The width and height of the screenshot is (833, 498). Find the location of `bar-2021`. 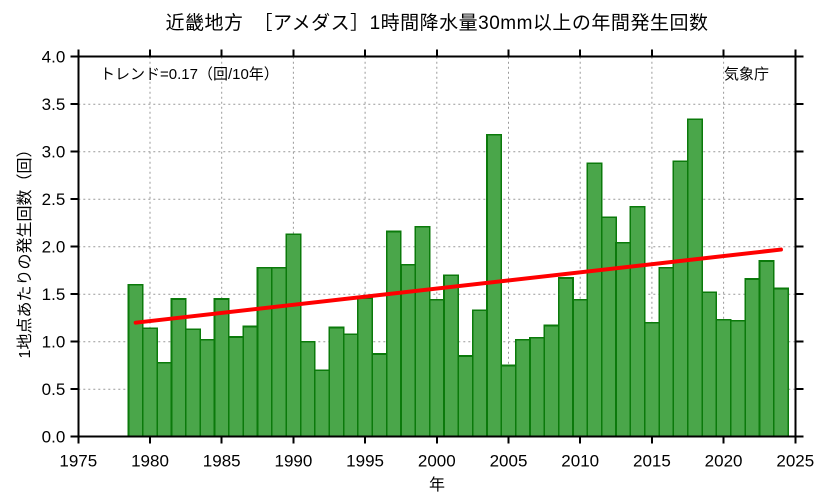

bar-2021 is located at coordinates (737, 378).